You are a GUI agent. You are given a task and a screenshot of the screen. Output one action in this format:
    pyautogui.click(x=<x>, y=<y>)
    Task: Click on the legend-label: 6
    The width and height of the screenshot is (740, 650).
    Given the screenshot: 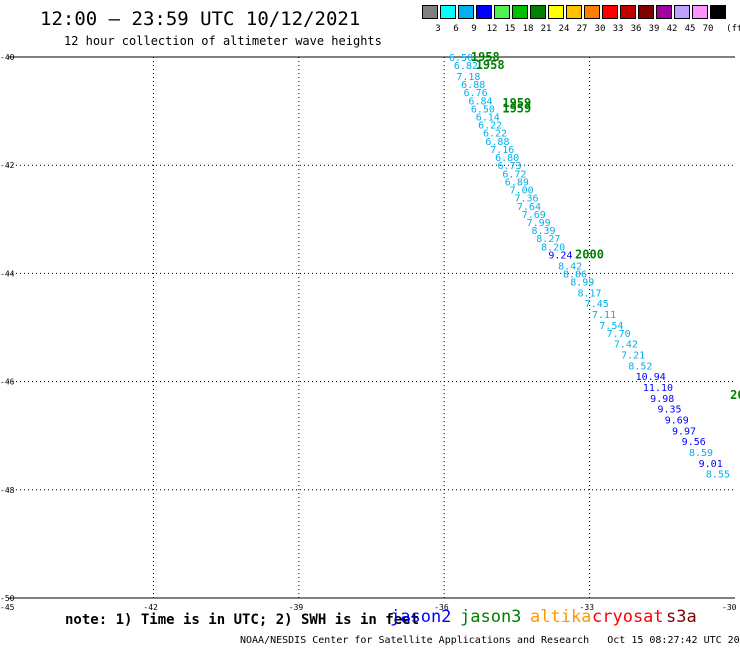 What is the action you would take?
    pyautogui.click(x=456, y=29)
    